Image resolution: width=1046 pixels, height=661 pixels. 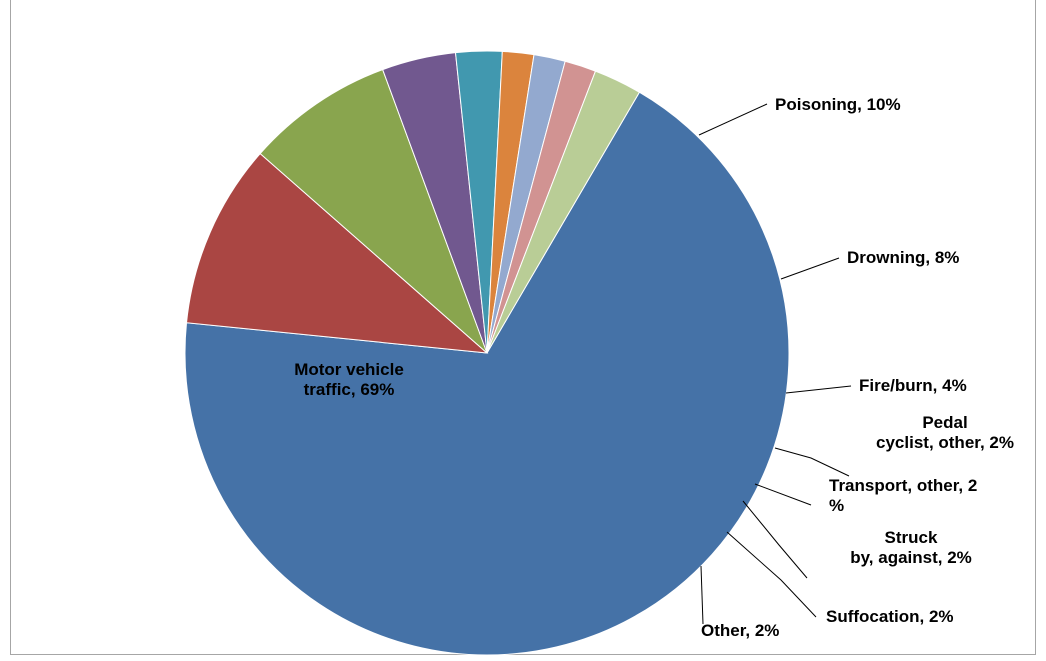 What do you see at coordinates (349, 379) in the screenshot?
I see `data-label-1: Motor vehicle traffic, 69%` at bounding box center [349, 379].